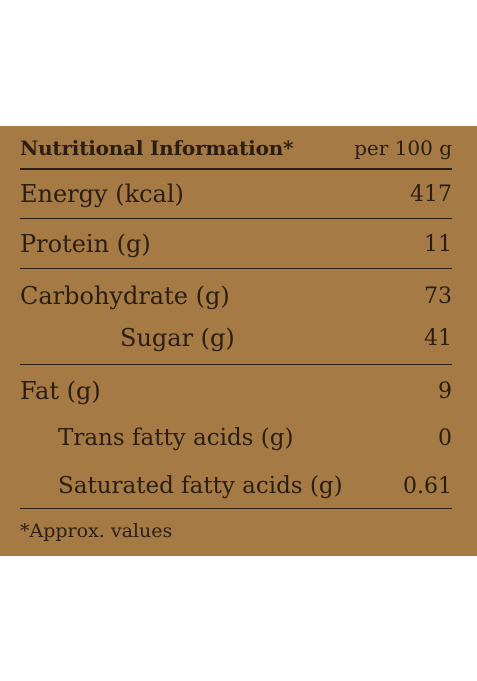 This screenshot has height=681, width=477. What do you see at coordinates (102, 194) in the screenshot?
I see `nutrient-name: Energy (kcal)` at bounding box center [102, 194].